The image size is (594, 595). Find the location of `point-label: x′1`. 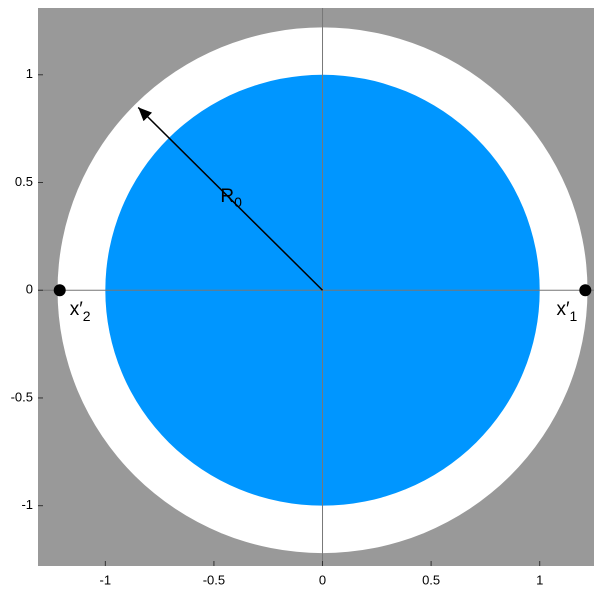

point-label: x′1 is located at coordinates (566, 311).